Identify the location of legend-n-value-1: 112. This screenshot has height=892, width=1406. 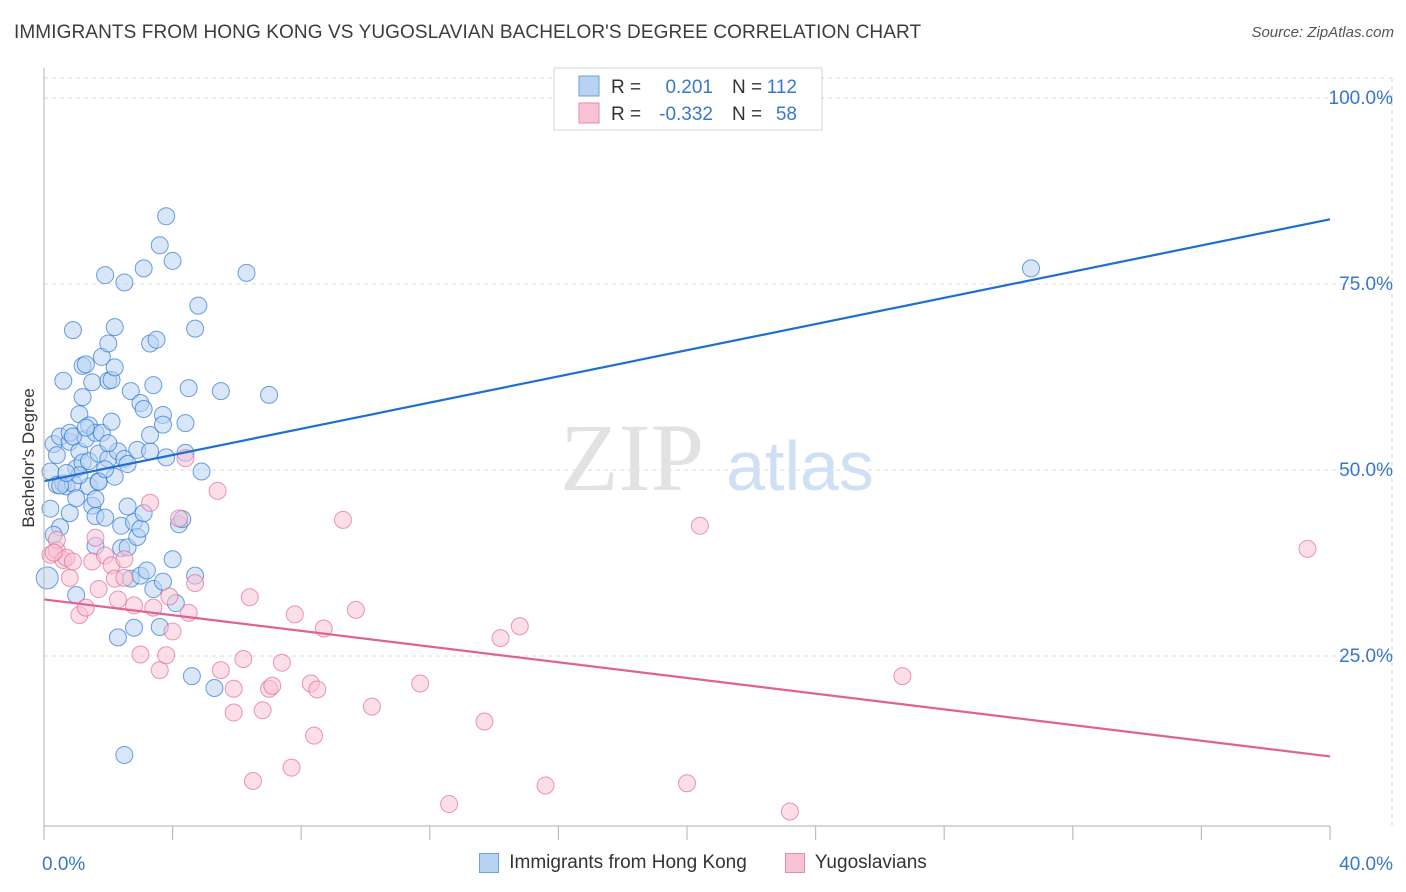
(782, 87).